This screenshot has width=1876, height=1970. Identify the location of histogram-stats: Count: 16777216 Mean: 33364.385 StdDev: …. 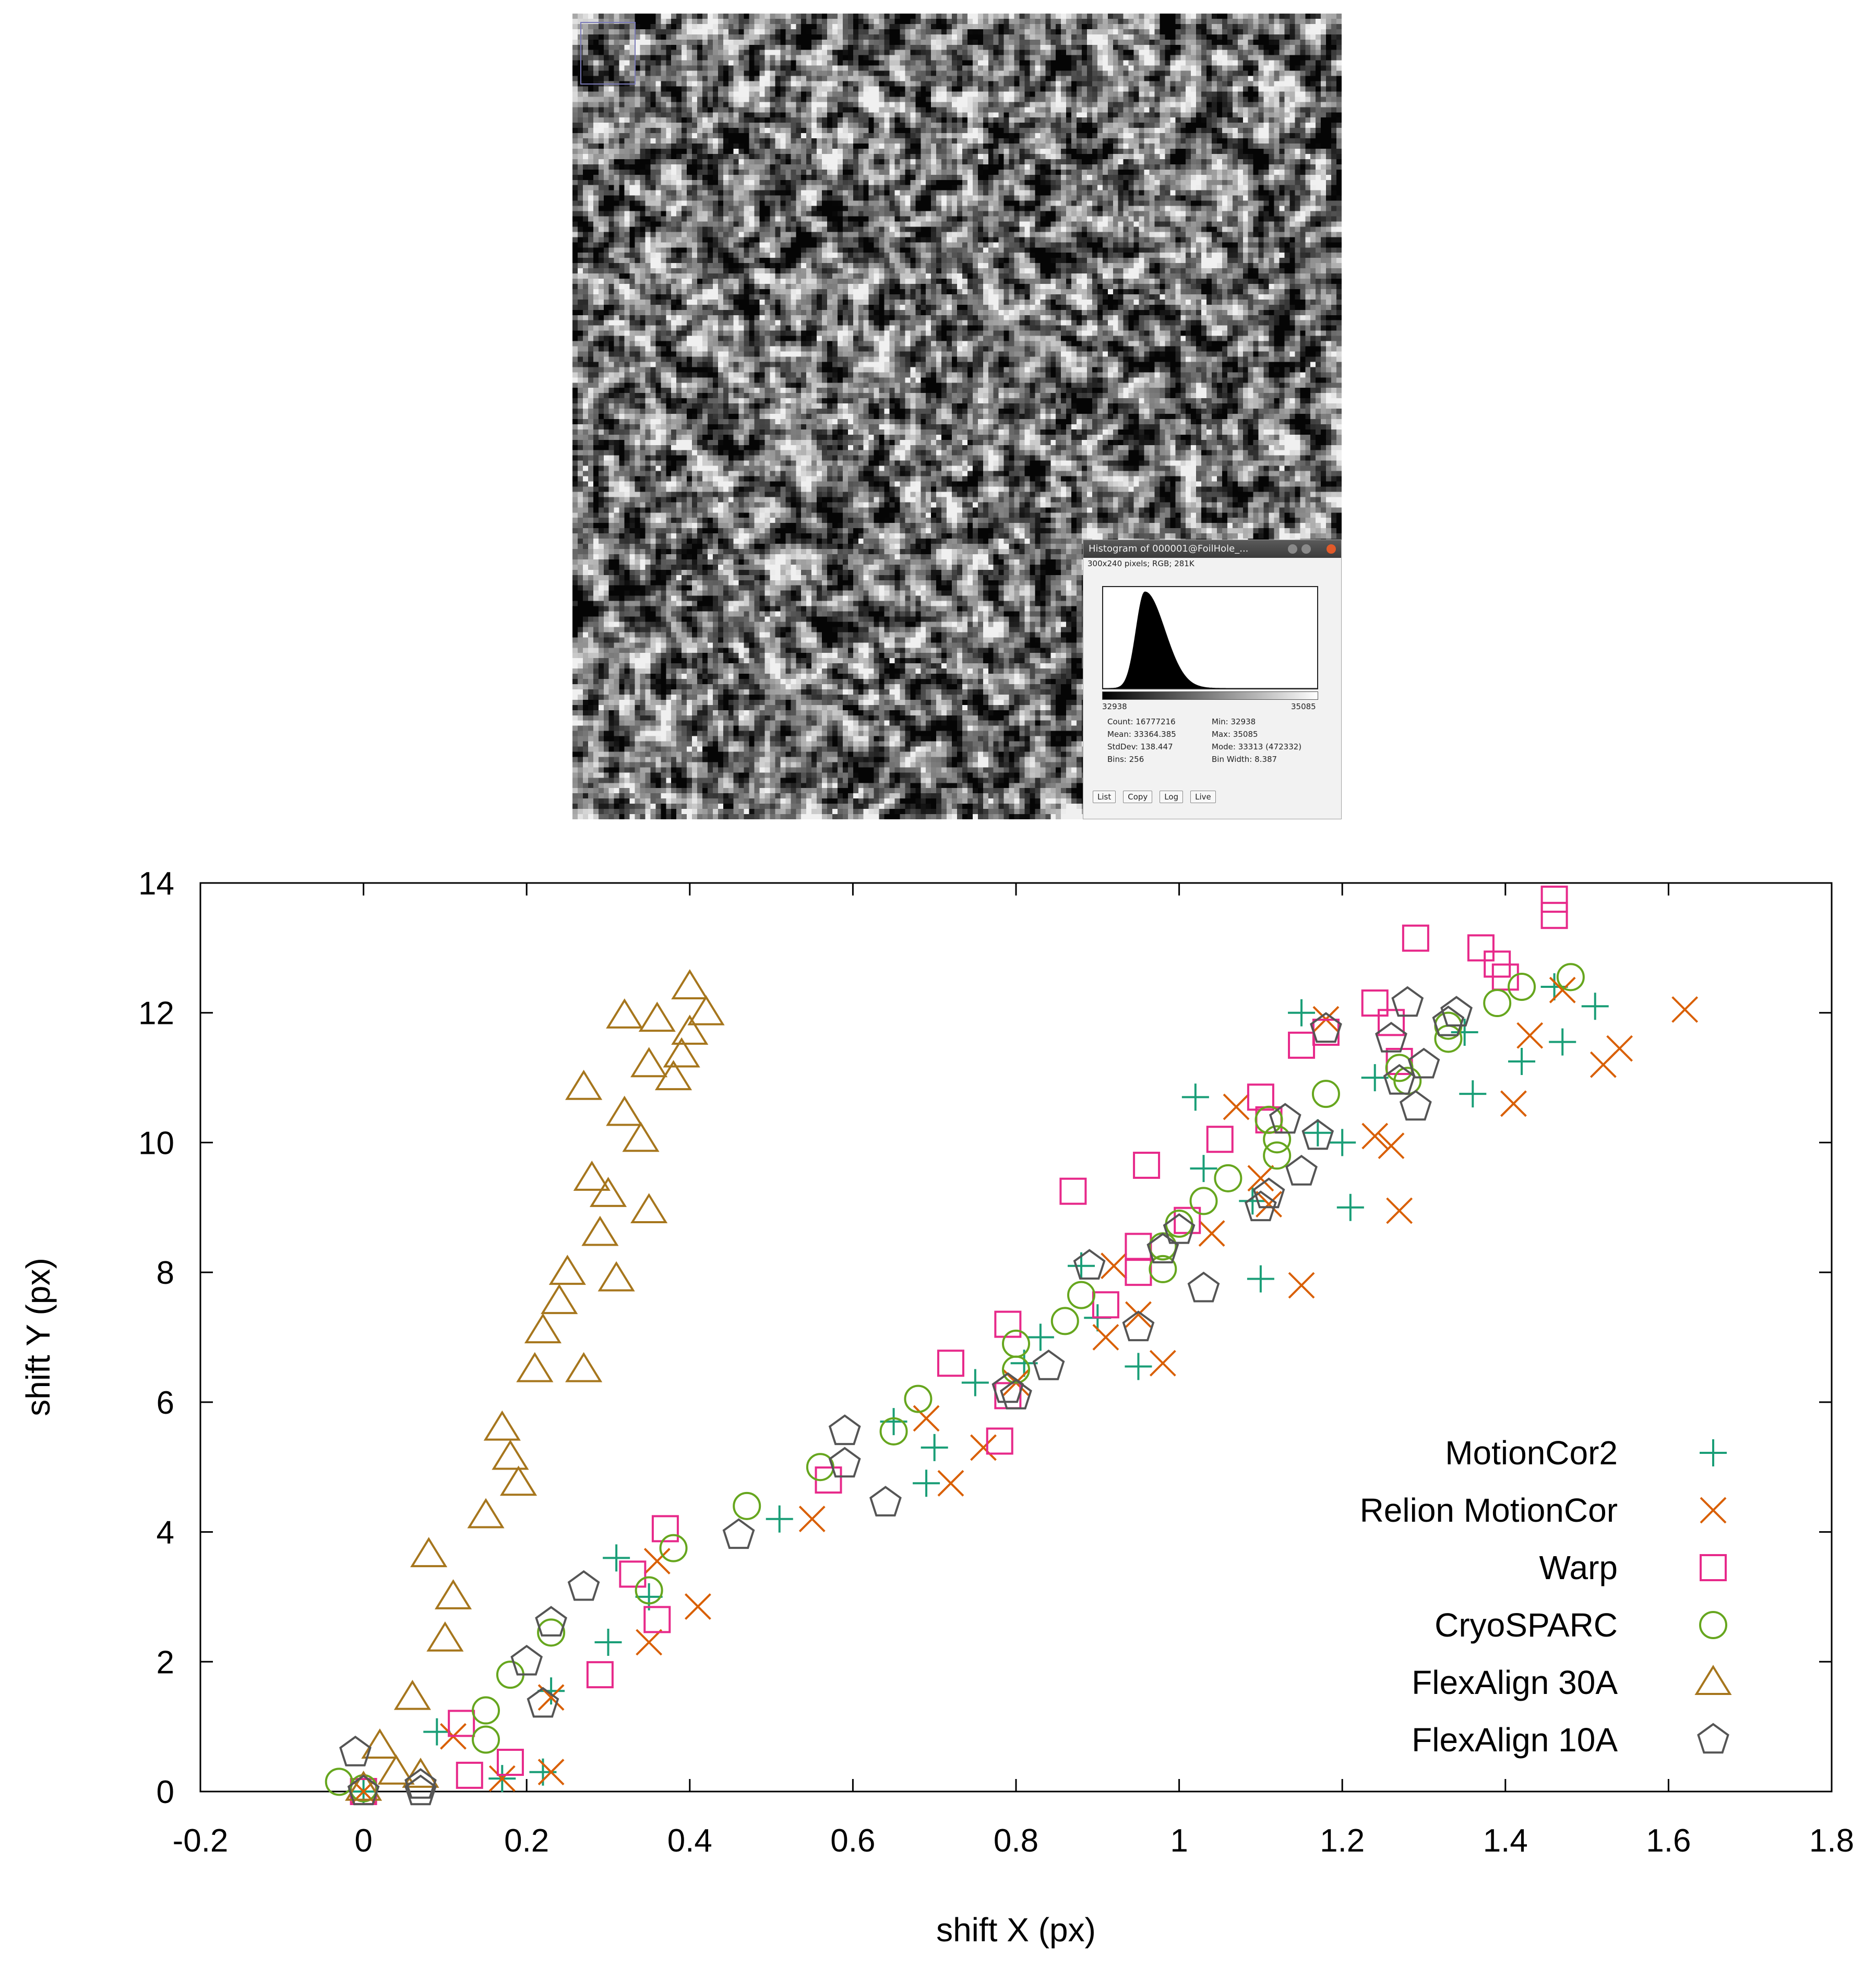
(1211, 740).